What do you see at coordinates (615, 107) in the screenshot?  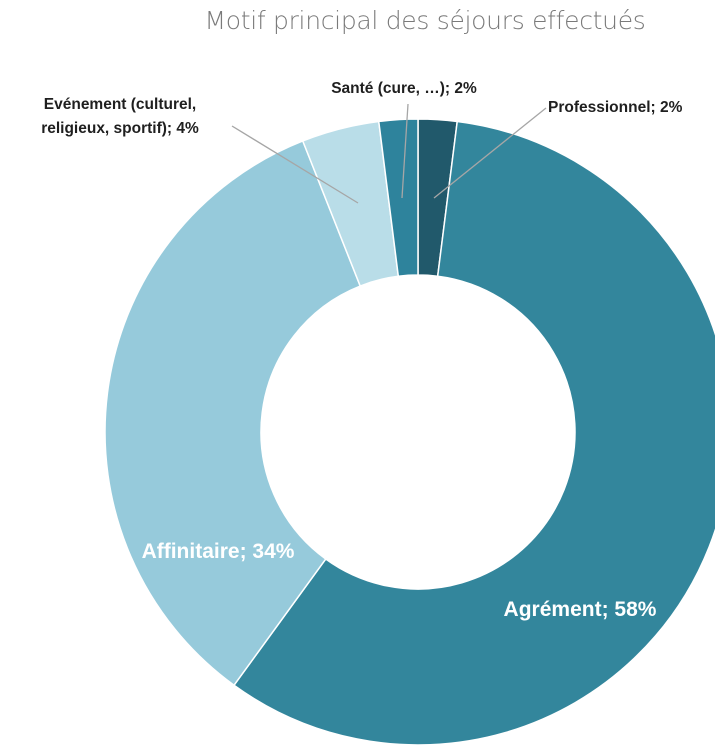 I see `slice-label-professionnel: Professionnel; 2%` at bounding box center [615, 107].